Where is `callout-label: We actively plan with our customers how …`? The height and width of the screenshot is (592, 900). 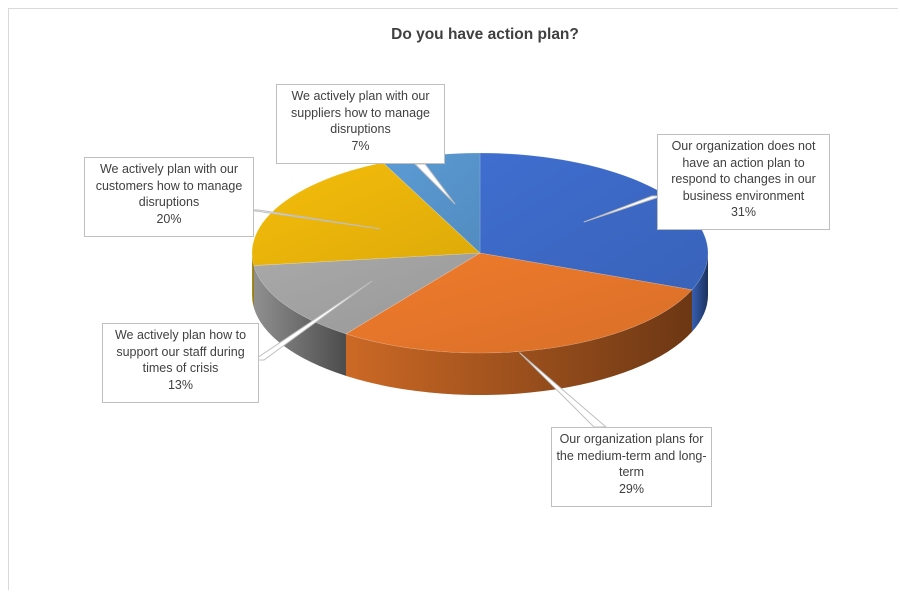 callout-label: We actively plan with our customers how … is located at coordinates (169, 185).